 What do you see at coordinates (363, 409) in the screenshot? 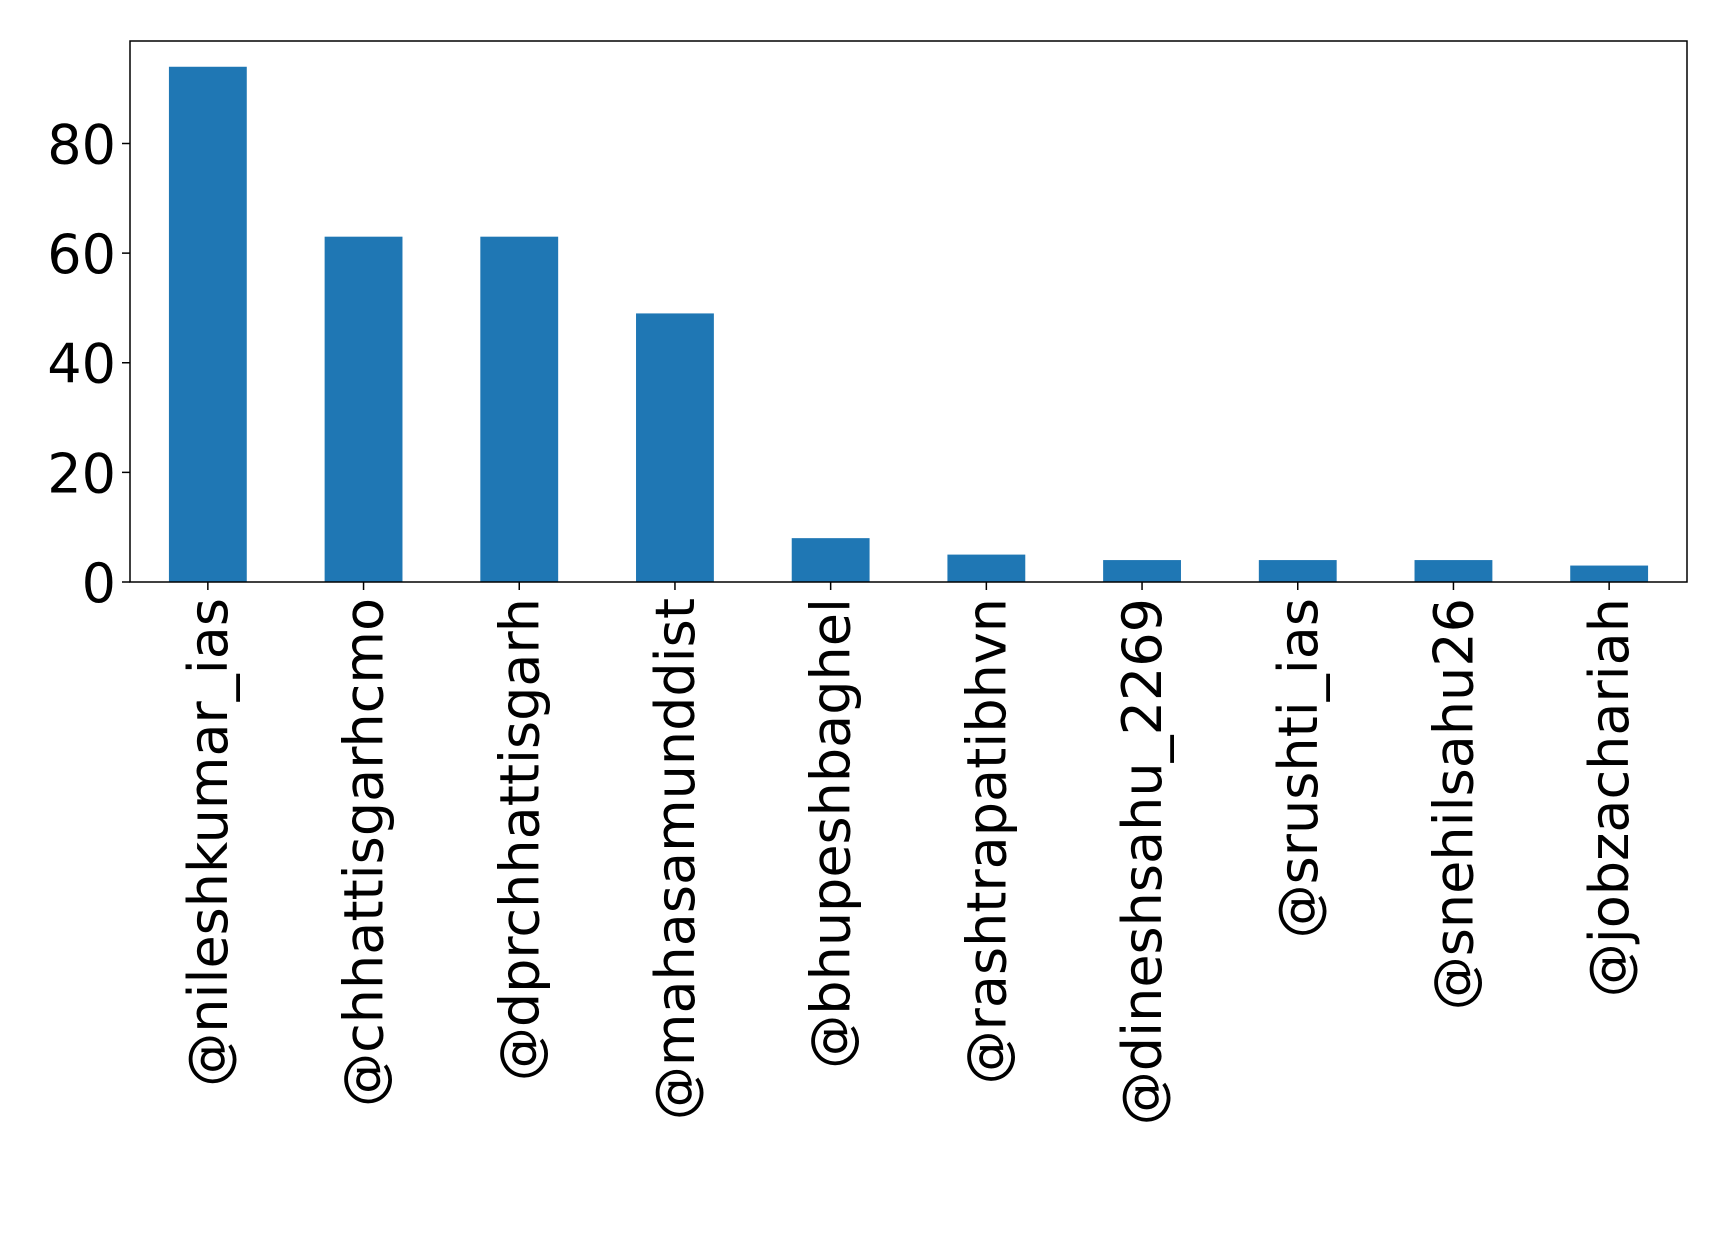
I see `bar-chhattisgarhcmo` at bounding box center [363, 409].